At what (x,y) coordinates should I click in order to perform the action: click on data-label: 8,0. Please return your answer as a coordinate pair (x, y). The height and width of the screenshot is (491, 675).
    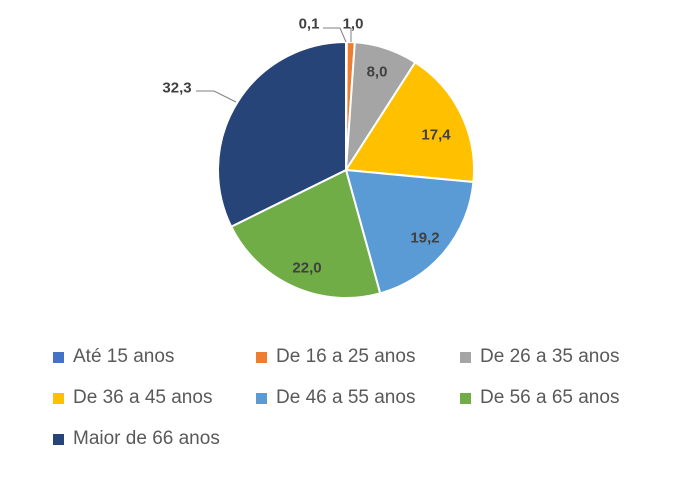
    Looking at the image, I should click on (377, 72).